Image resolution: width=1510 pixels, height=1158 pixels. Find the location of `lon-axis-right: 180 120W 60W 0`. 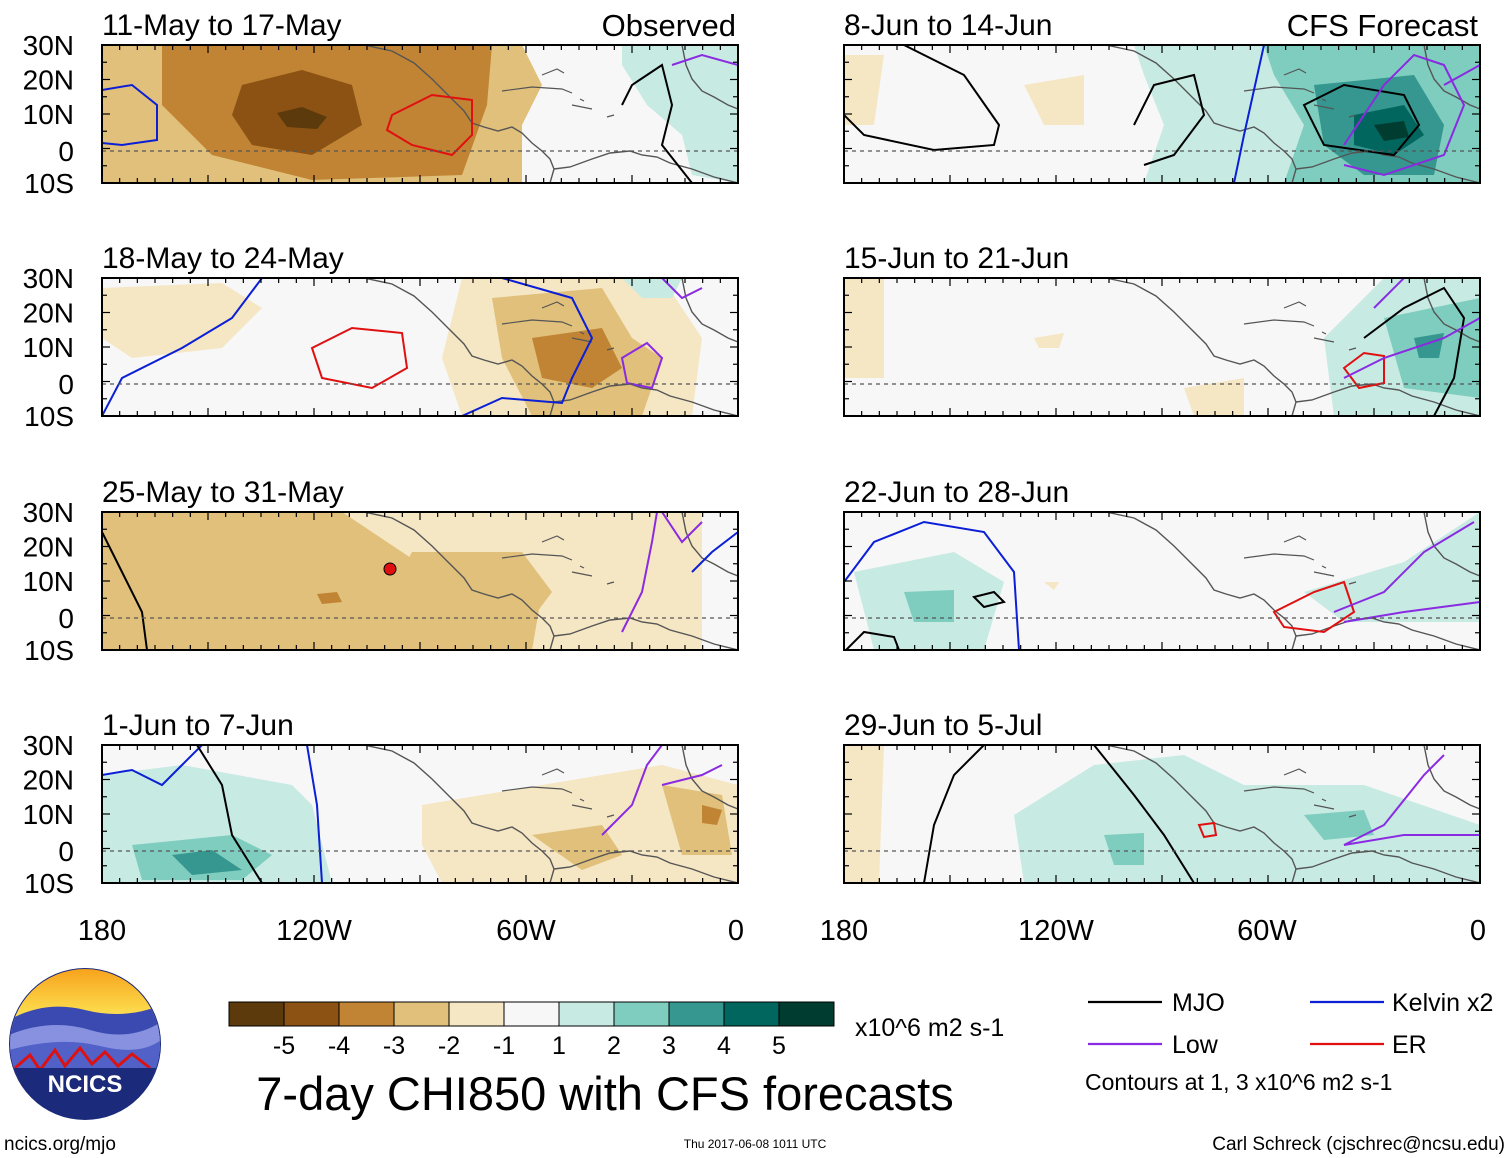

lon-axis-right: 180 120W 60W 0 is located at coordinates (1153, 931).